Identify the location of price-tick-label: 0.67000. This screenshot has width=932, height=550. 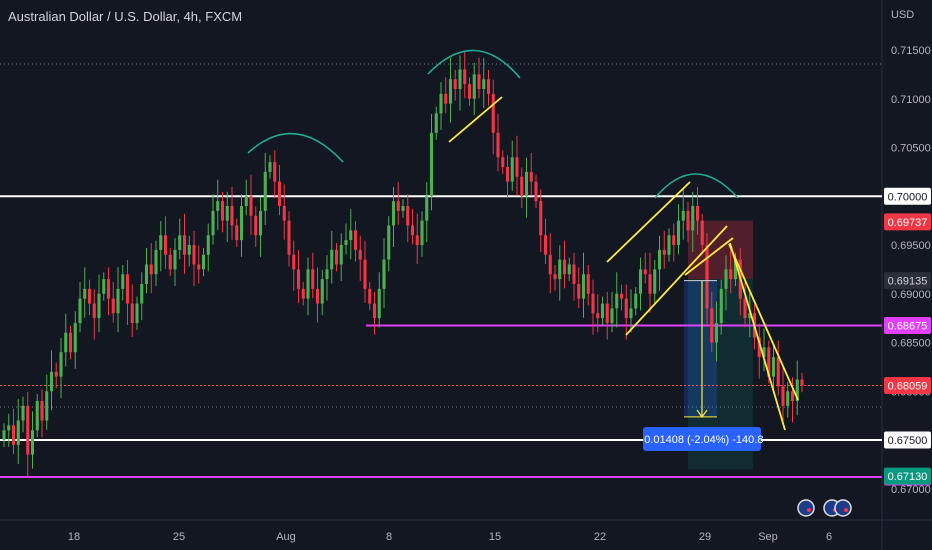
(911, 490).